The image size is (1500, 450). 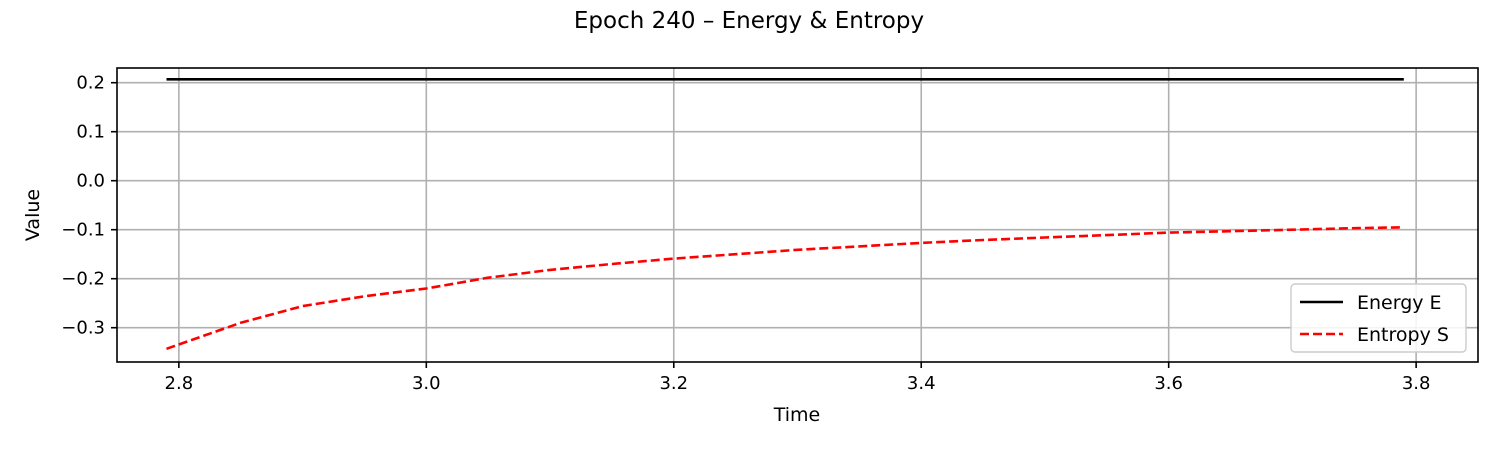 I want to click on y-tick-label: −0.1, so click(x=83, y=230).